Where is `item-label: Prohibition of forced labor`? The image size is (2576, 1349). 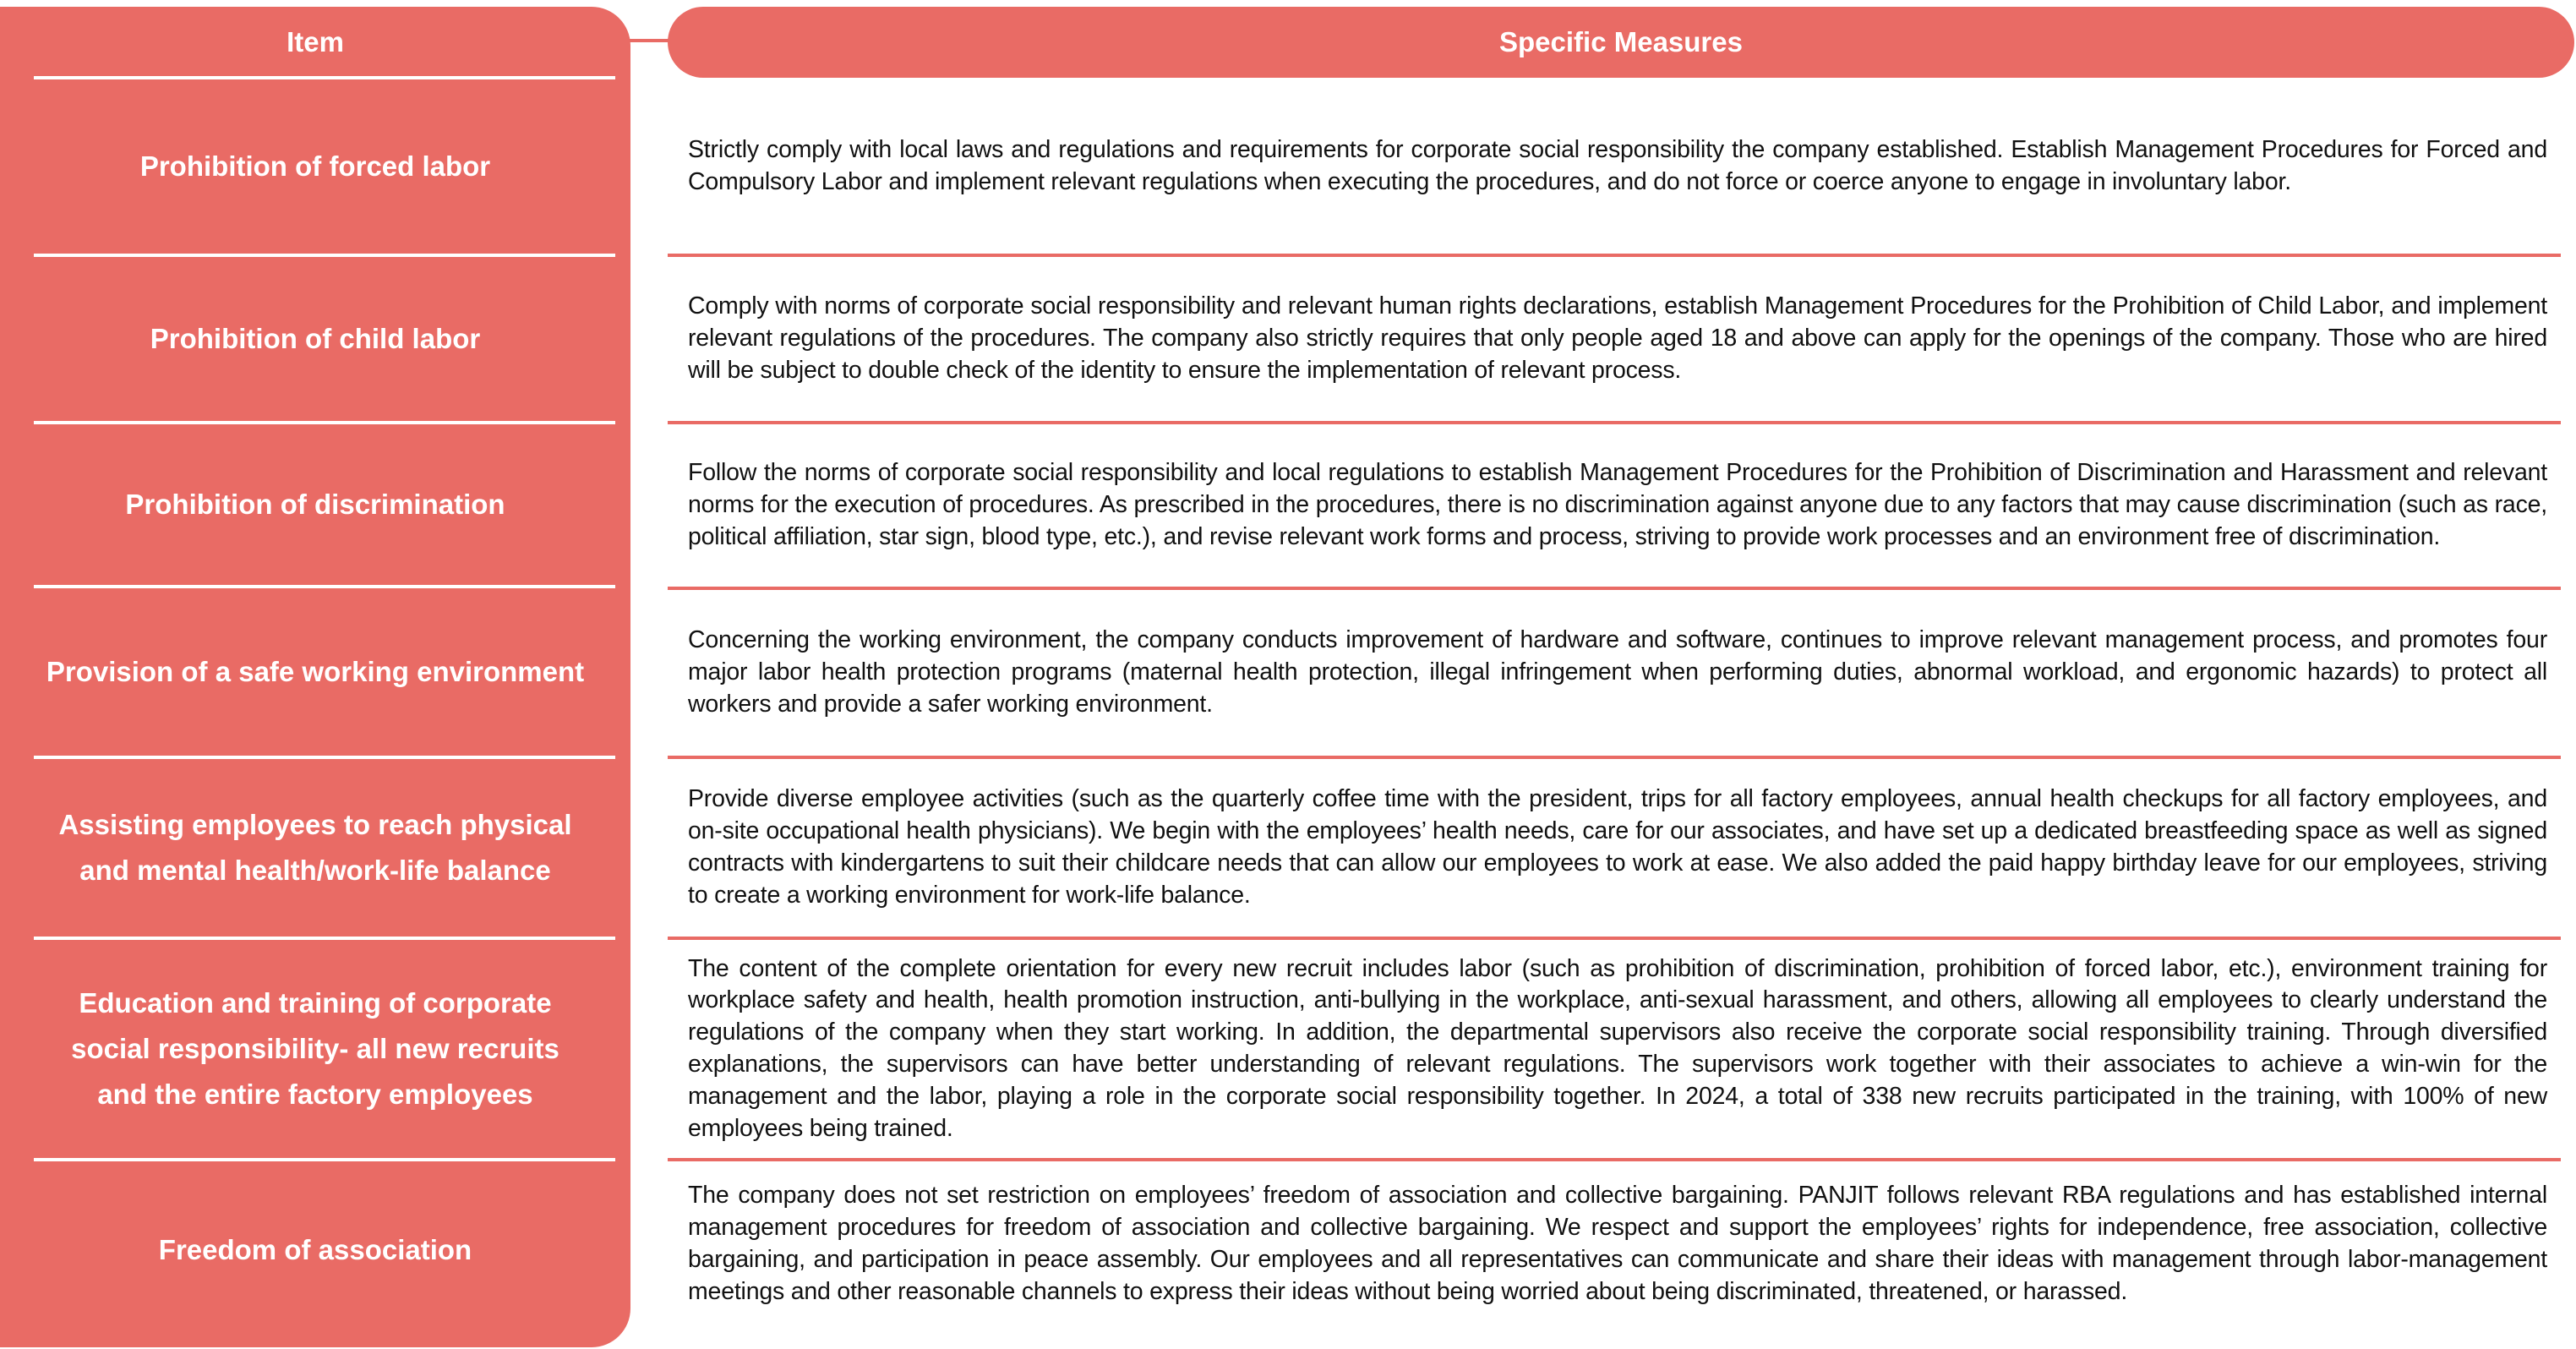
item-label: Prohibition of forced labor is located at coordinates (315, 166).